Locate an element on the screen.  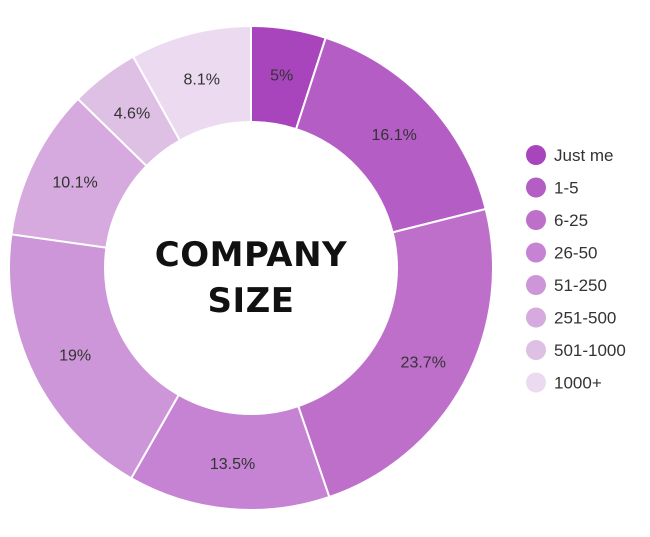
slice-label-1-5: 16.1% is located at coordinates (394, 135).